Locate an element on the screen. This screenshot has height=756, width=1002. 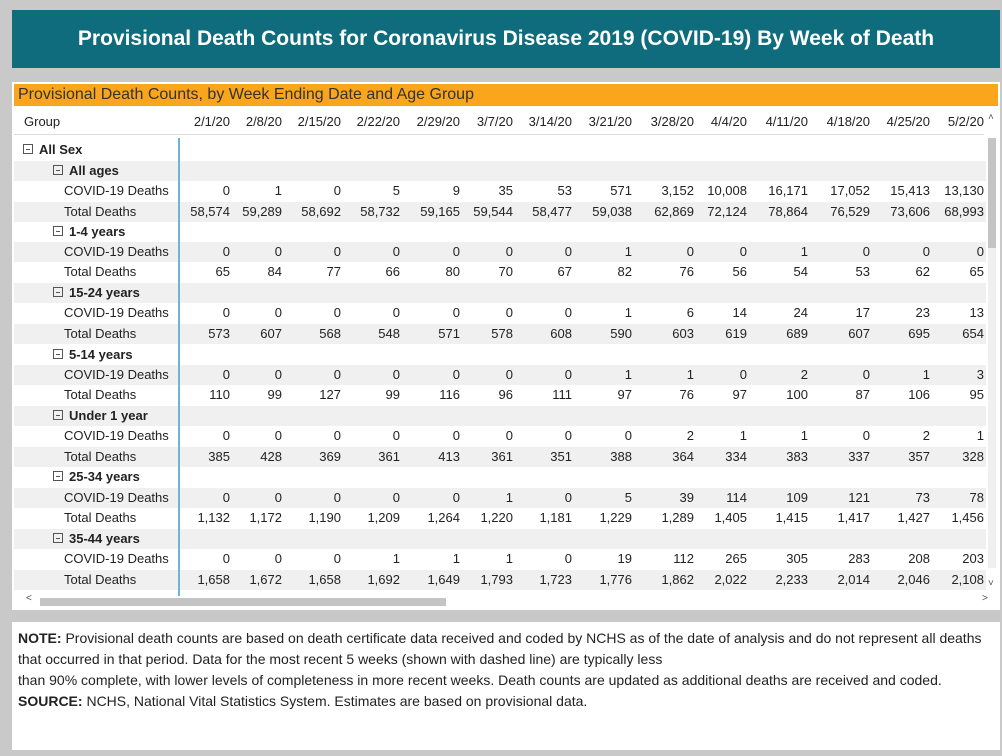
table-cell: 99 is located at coordinates (274, 394).